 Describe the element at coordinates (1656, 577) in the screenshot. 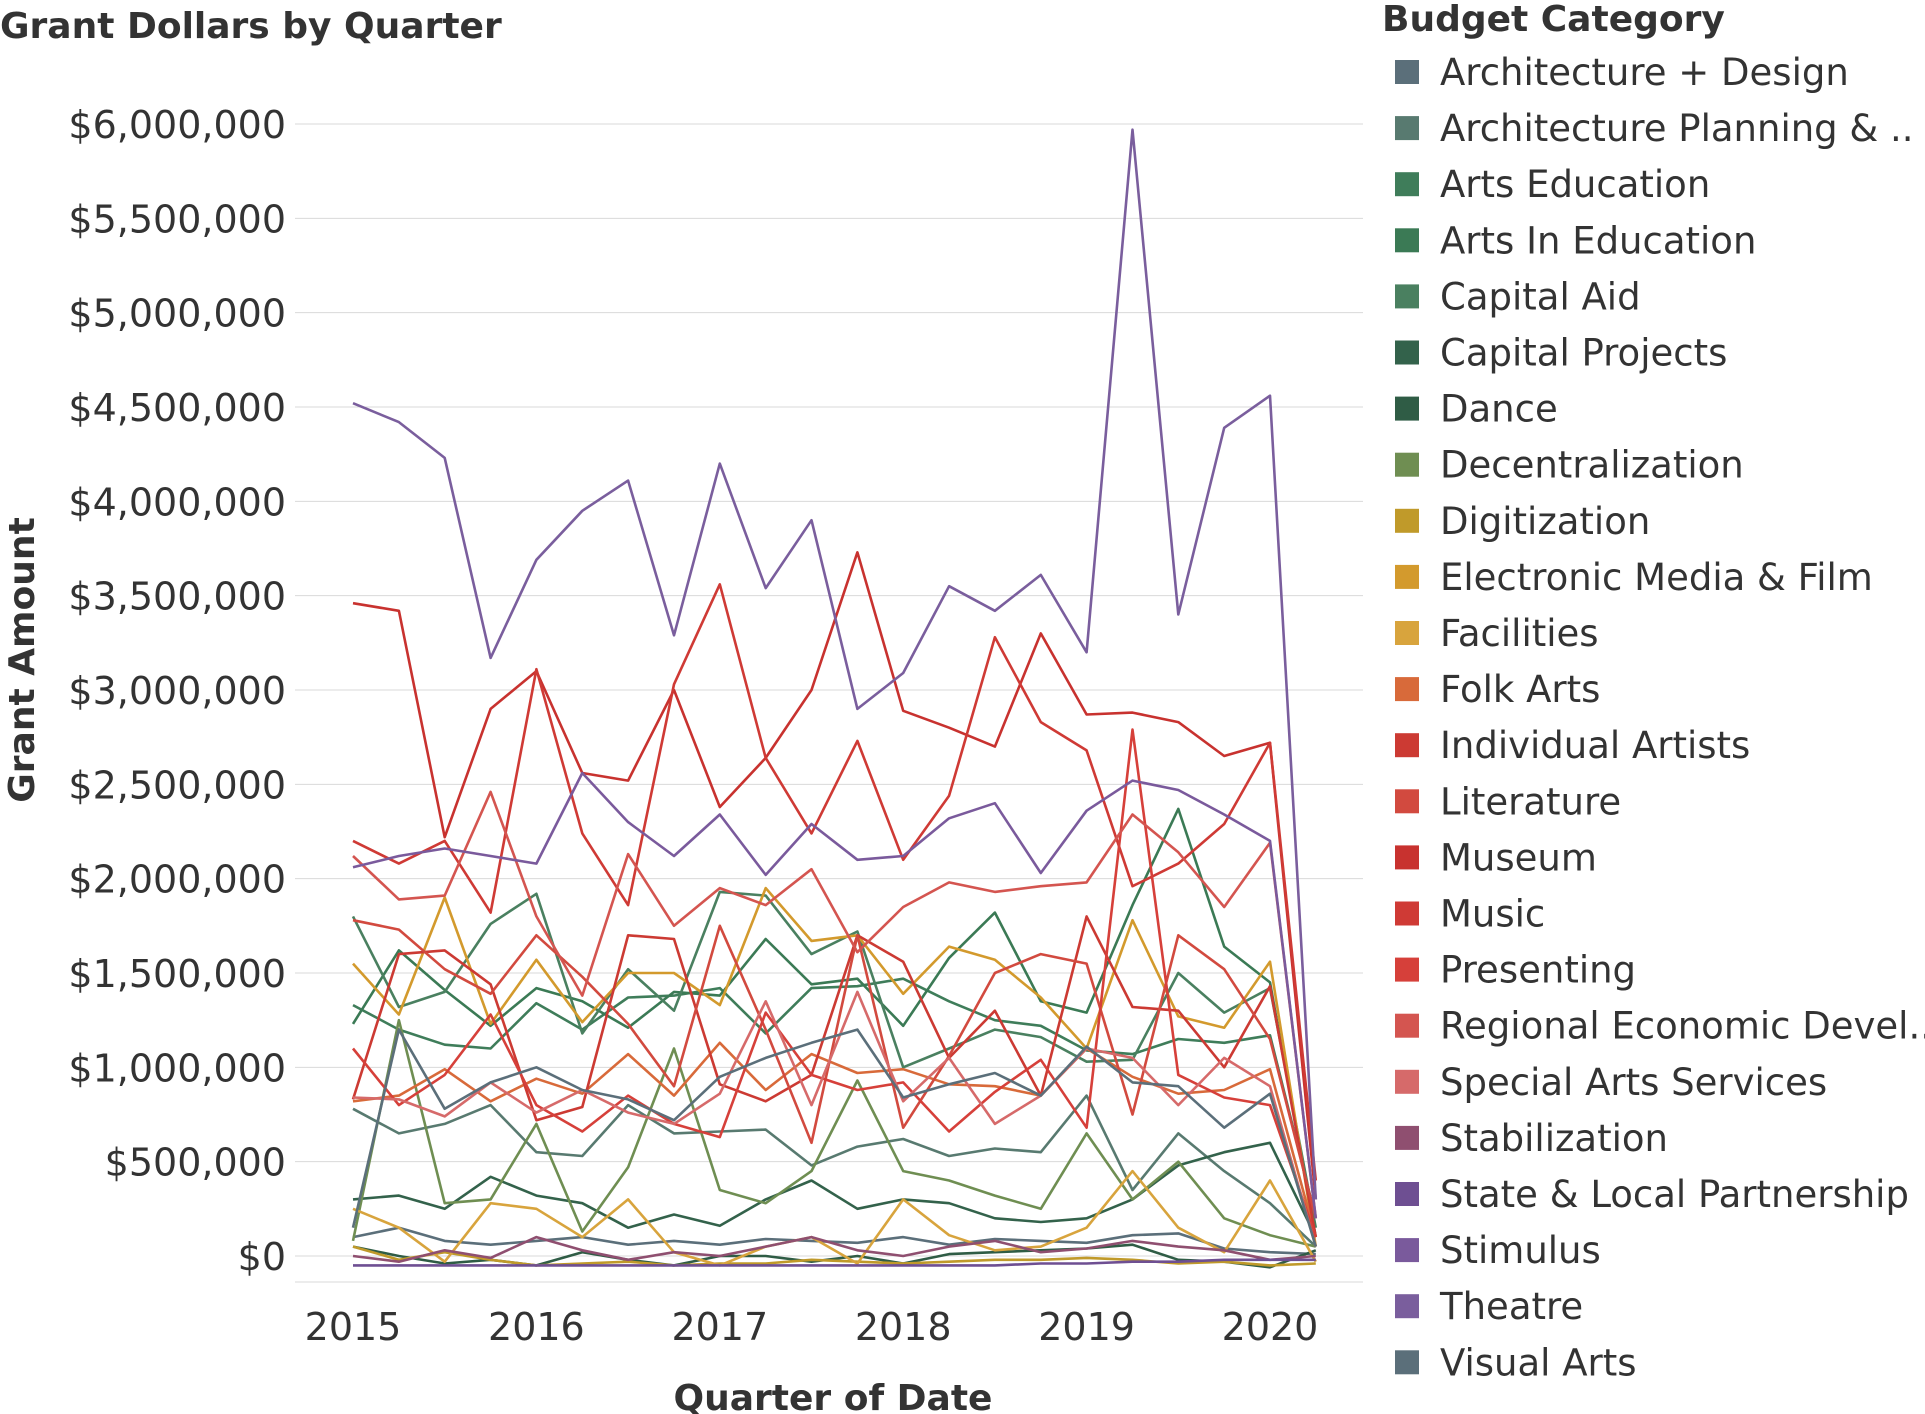

I see `legend-label: Electronic Media & Film` at that location.